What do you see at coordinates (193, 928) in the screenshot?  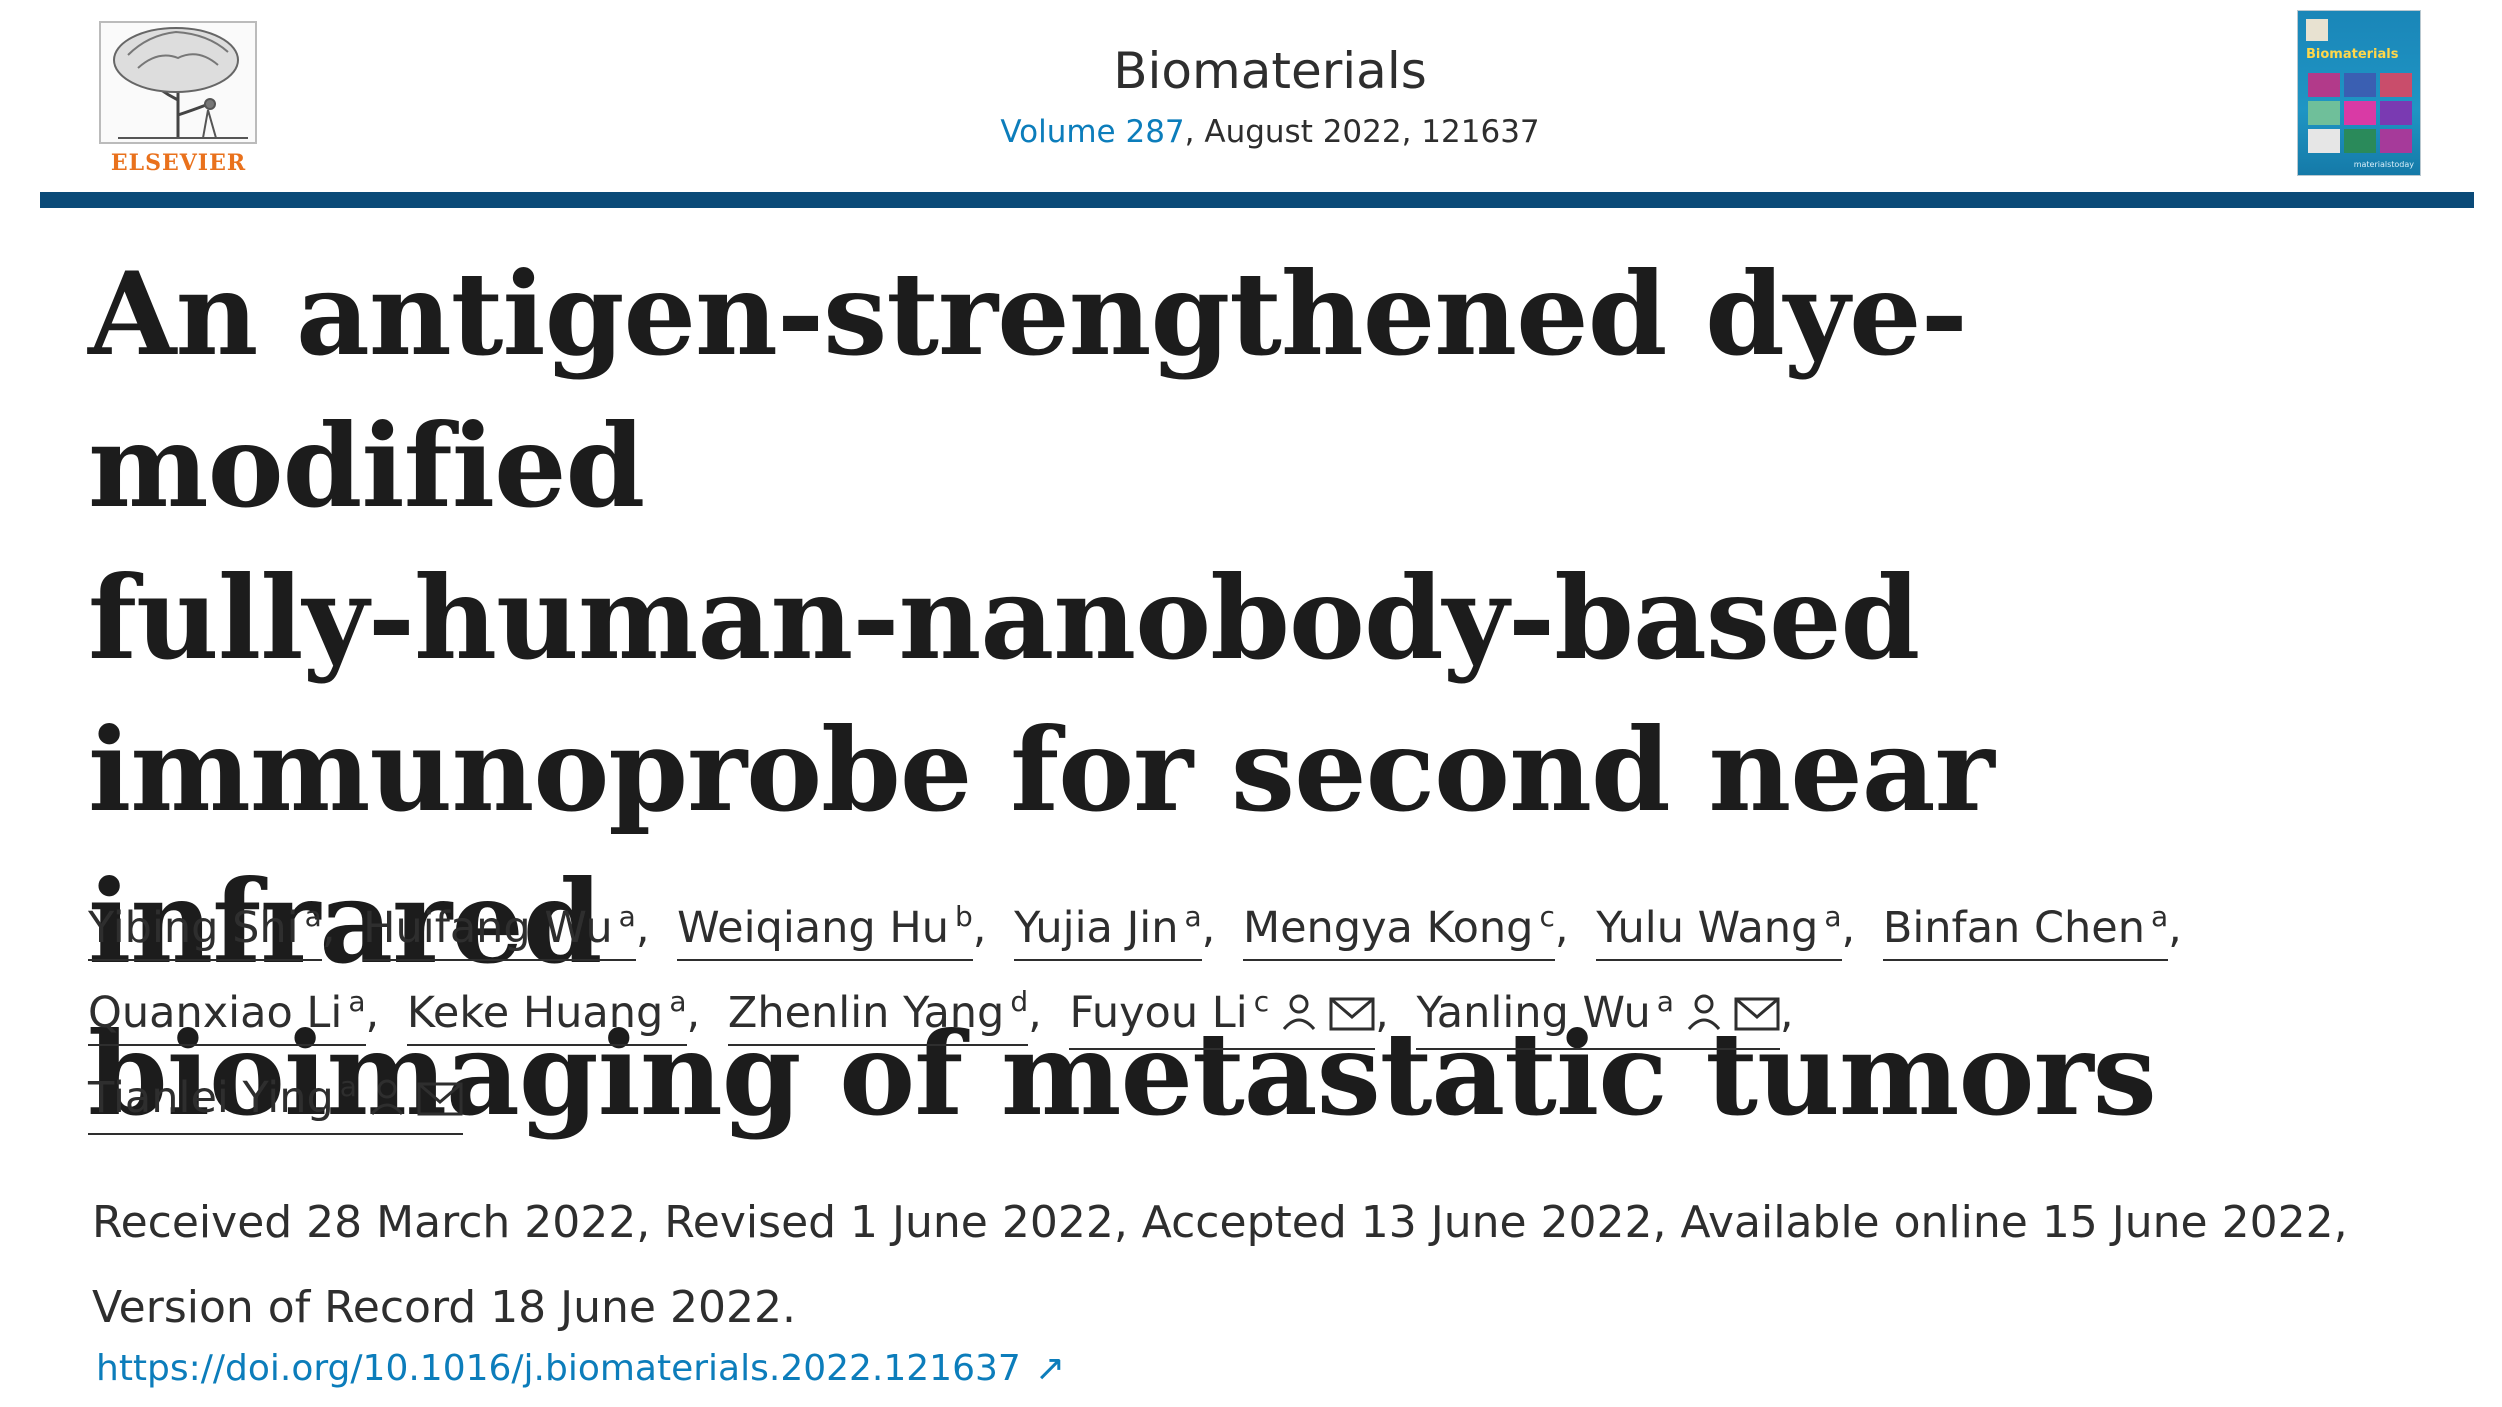 I see `author-name: Yibing Shi` at bounding box center [193, 928].